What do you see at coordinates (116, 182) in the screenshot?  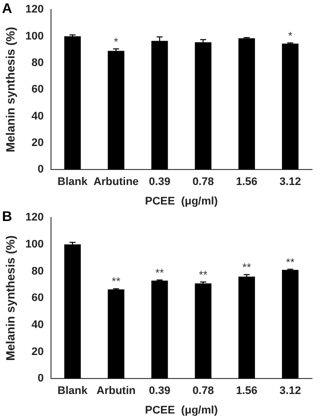 I see `x-tick-label: Arbutine` at bounding box center [116, 182].